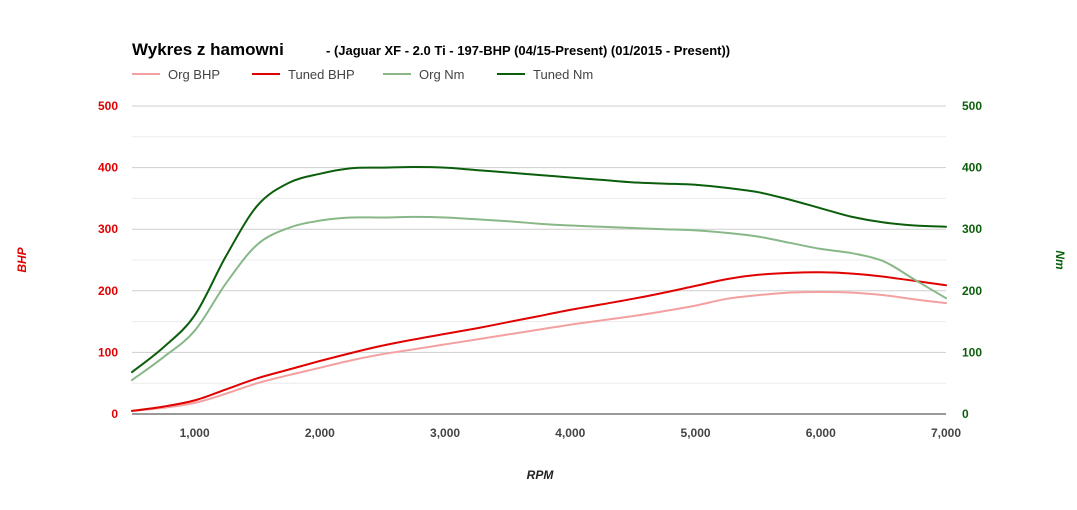  Describe the element at coordinates (965, 414) in the screenshot. I see `y-right-tick-label: 0` at that location.